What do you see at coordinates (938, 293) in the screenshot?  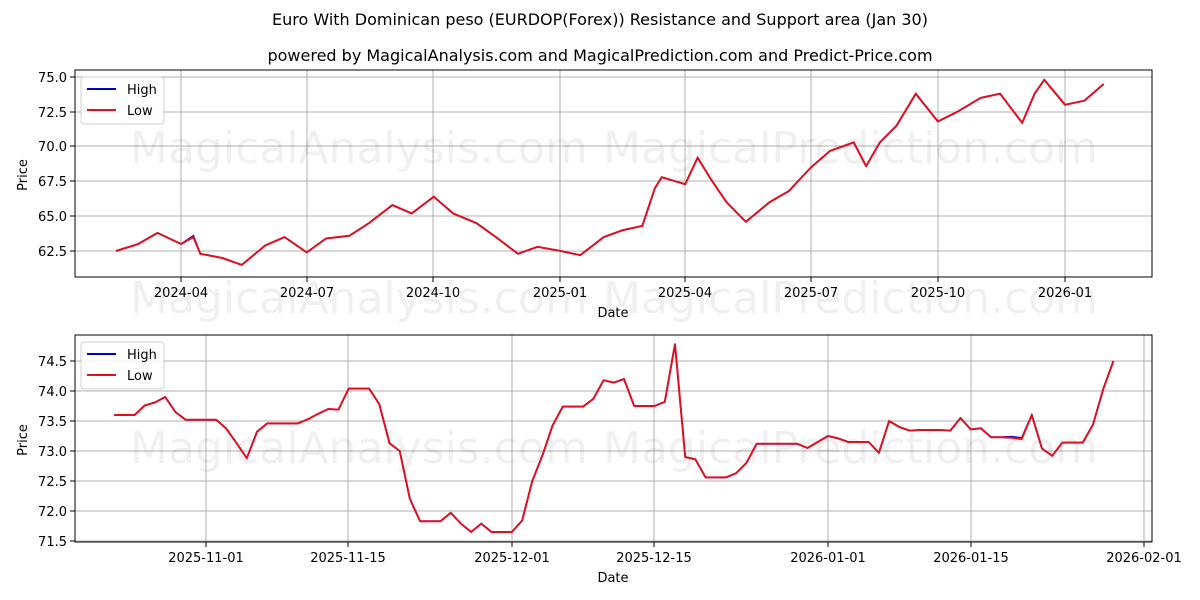 I see `svg-text: 2025-10` at bounding box center [938, 293].